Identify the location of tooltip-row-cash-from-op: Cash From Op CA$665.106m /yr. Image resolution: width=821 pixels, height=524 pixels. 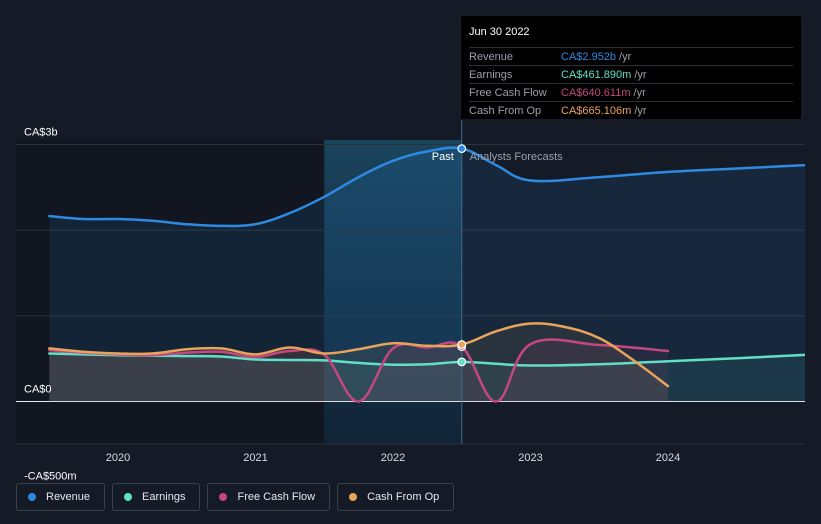
(631, 110).